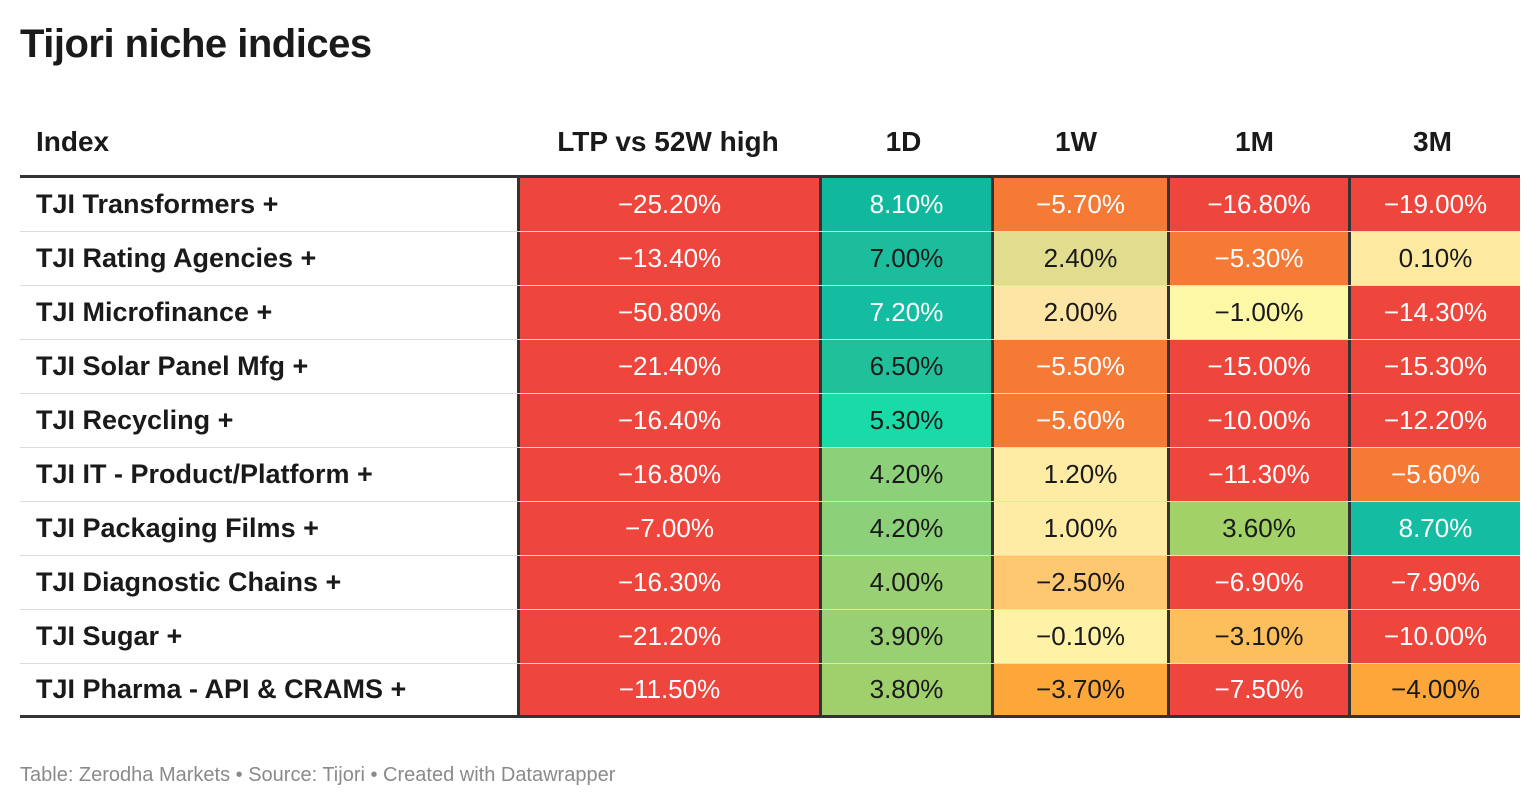 This screenshot has height=810, width=1540. Describe the element at coordinates (668, 312) in the screenshot. I see `cell-ltp-vs-52w-high: −50.80%` at that location.